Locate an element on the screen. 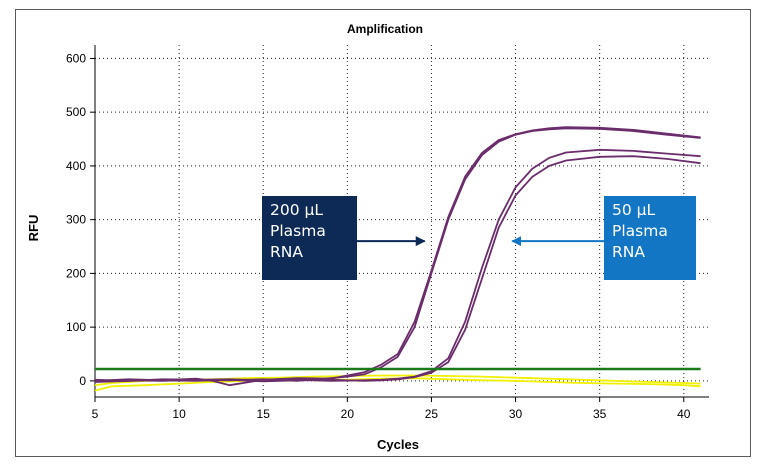 Image resolution: width=762 pixels, height=466 pixels. y-tick-label: 500 is located at coordinates (76, 112).